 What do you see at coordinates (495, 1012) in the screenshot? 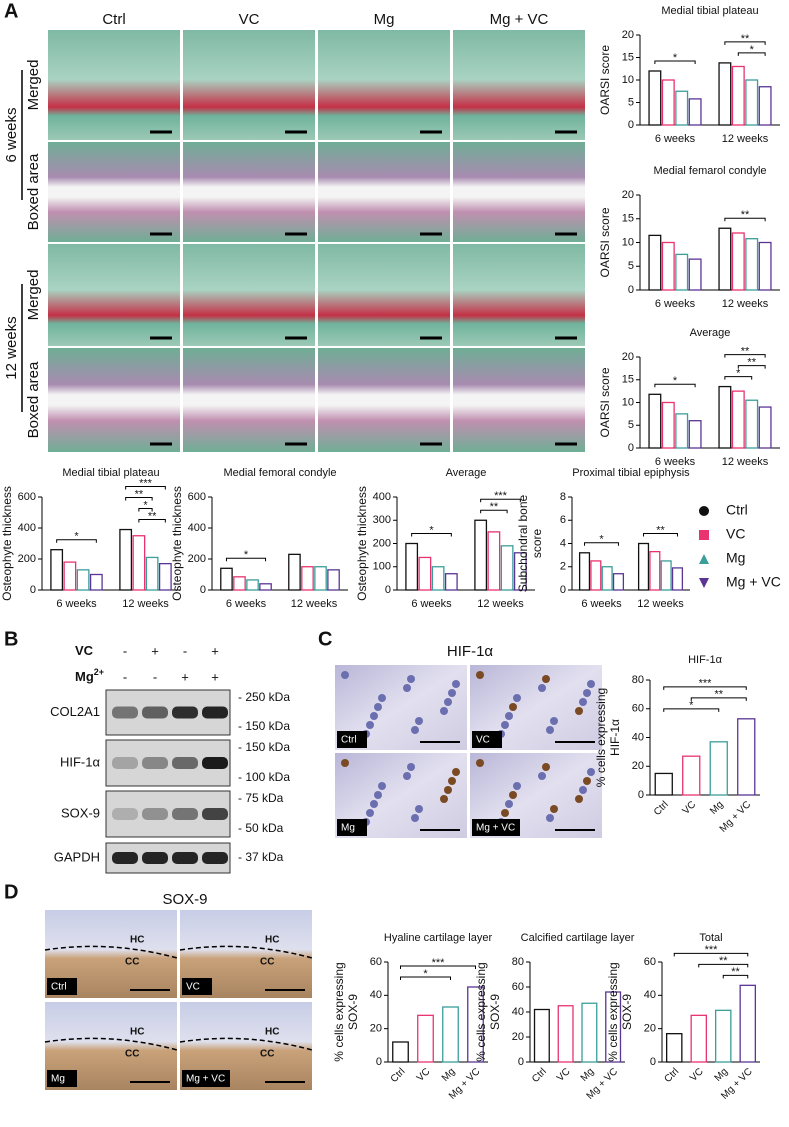
I see `y-axis-label: SOX-9` at bounding box center [495, 1012].